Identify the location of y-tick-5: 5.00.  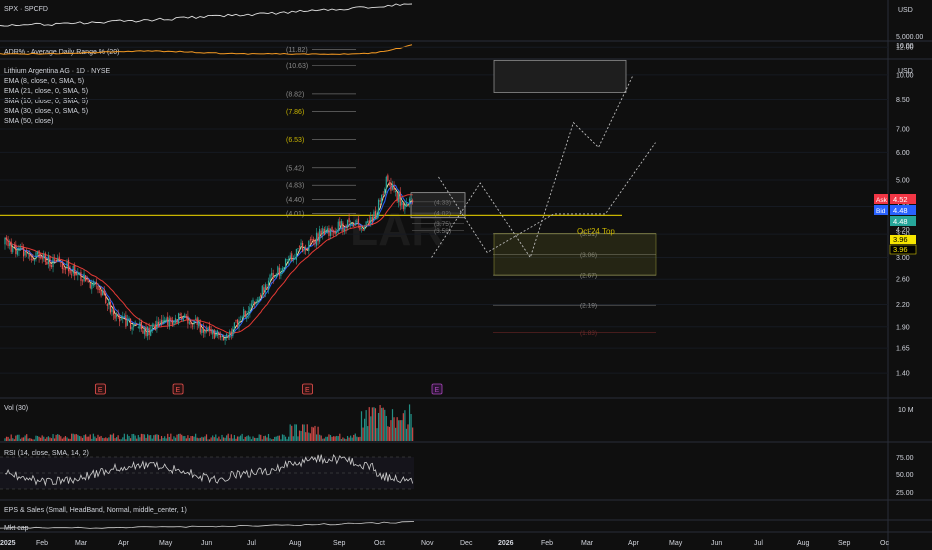
(903, 181).